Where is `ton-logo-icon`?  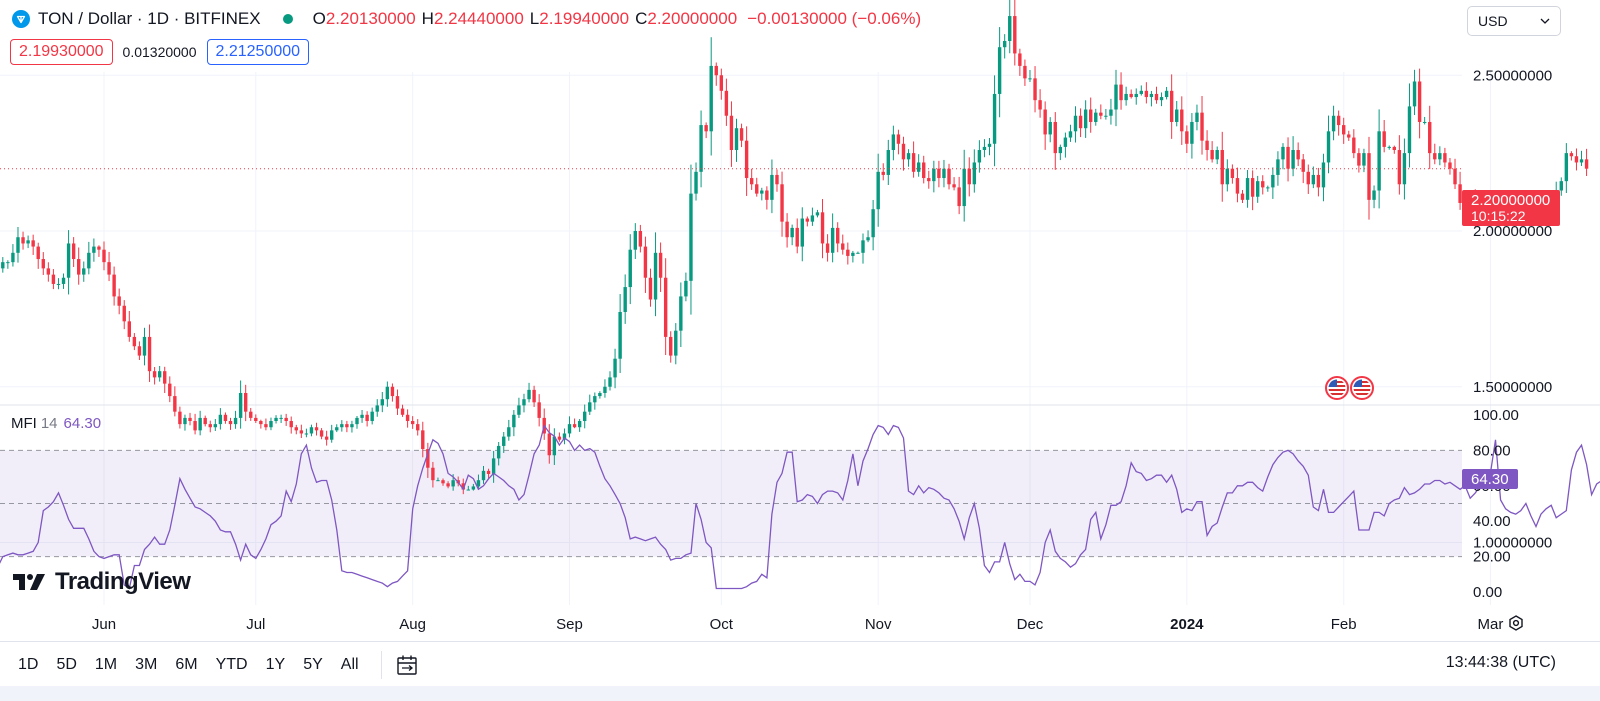
ton-logo-icon is located at coordinates (21, 19).